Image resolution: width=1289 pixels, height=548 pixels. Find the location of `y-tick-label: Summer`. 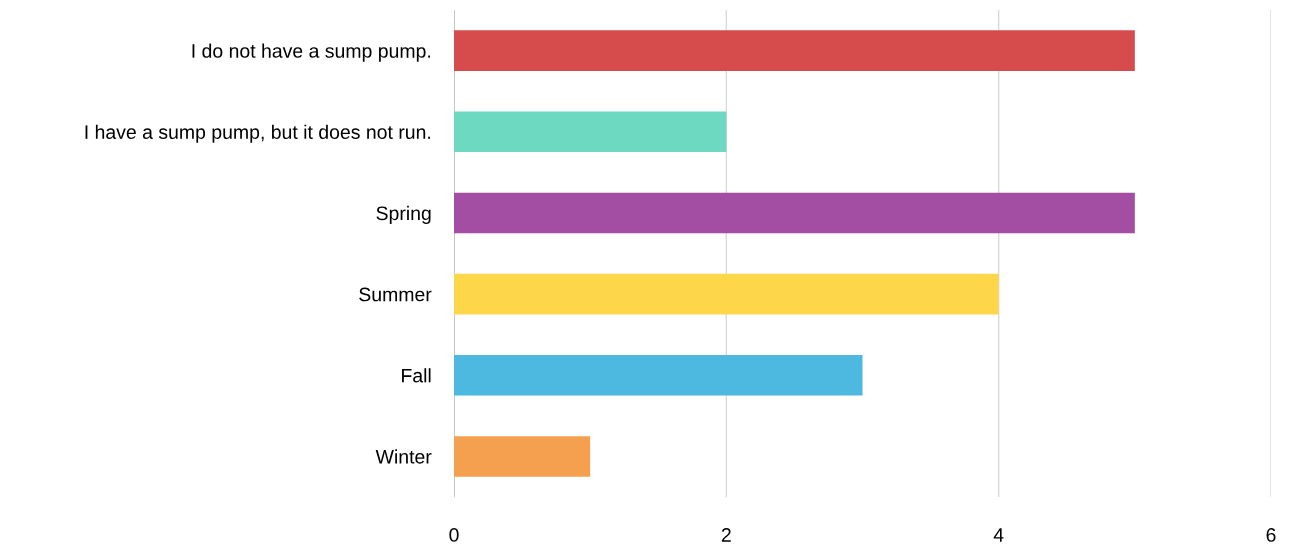

y-tick-label: Summer is located at coordinates (395, 294).